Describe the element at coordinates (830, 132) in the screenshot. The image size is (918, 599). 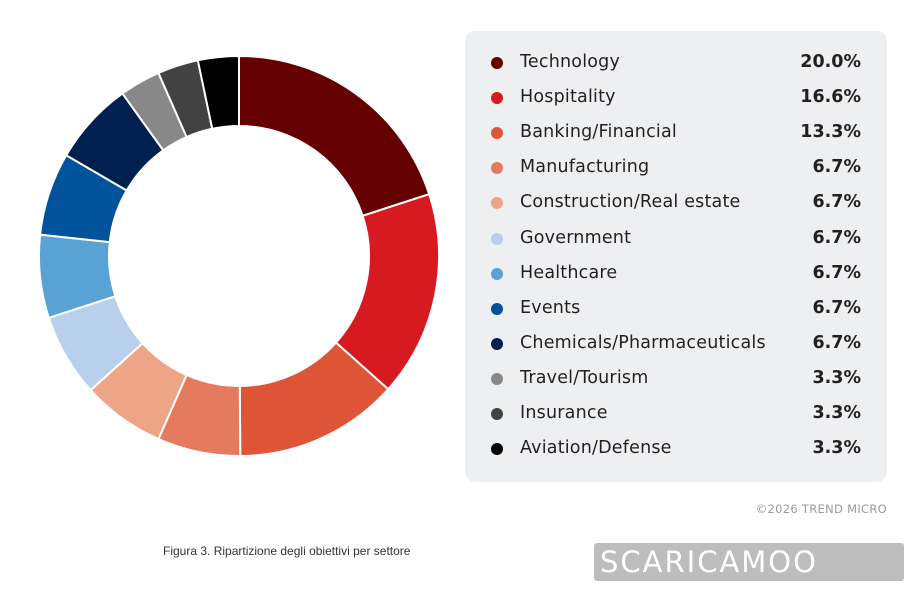
I see `legend-value: 13.3%` at that location.